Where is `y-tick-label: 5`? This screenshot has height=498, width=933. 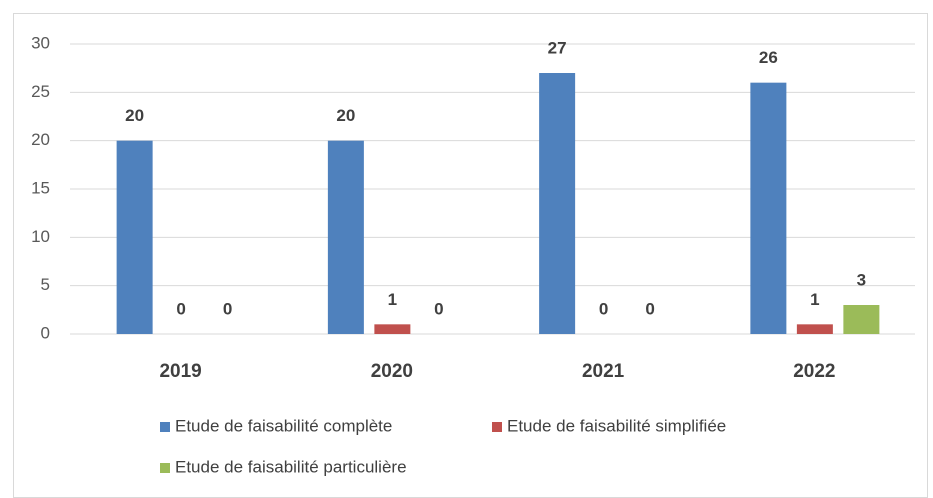 y-tick-label: 5 is located at coordinates (45, 284).